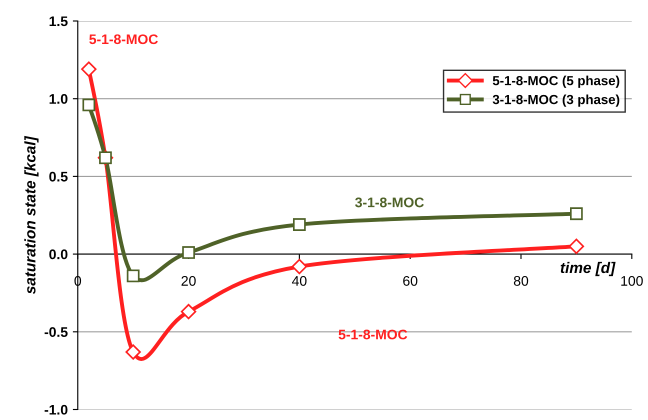  I want to click on y-tick-label: -0.5, so click(56, 332).